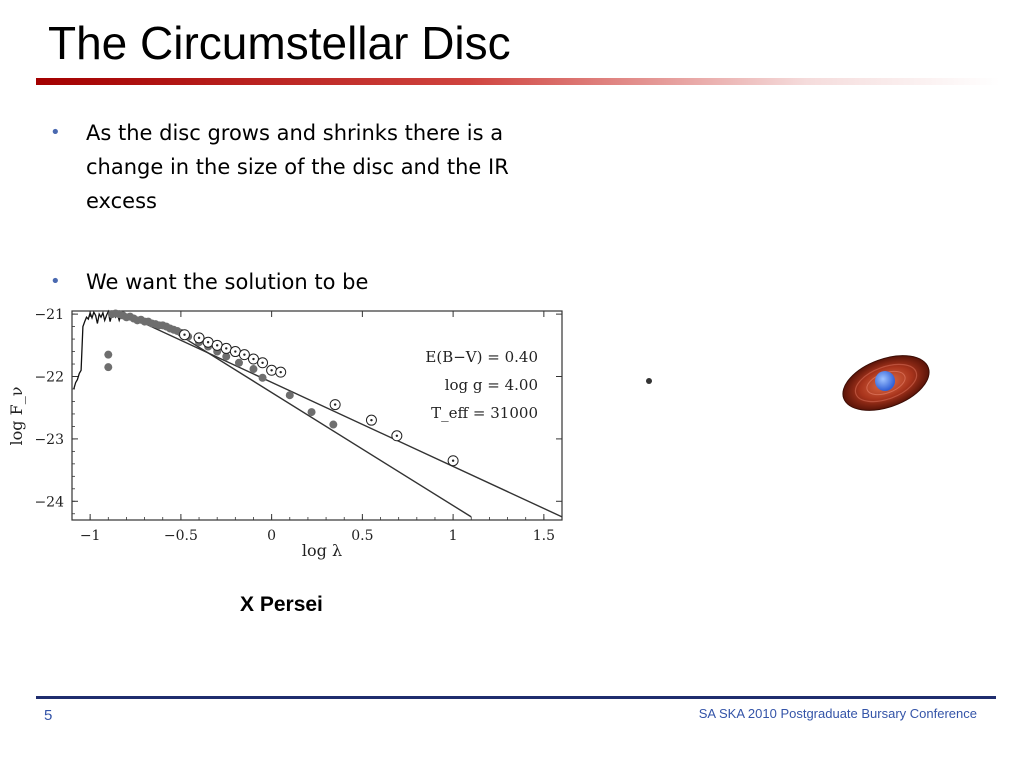 The width and height of the screenshot is (1024, 768). I want to click on y-tick-label: −22, so click(49, 378).